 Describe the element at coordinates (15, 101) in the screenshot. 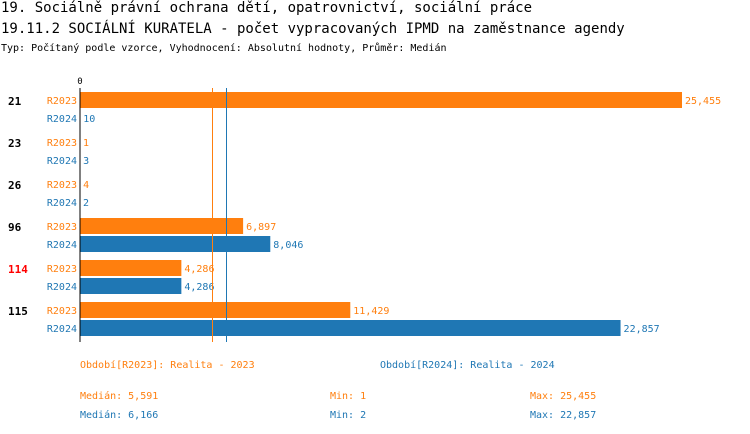

I see `category-label-21: 21` at that location.